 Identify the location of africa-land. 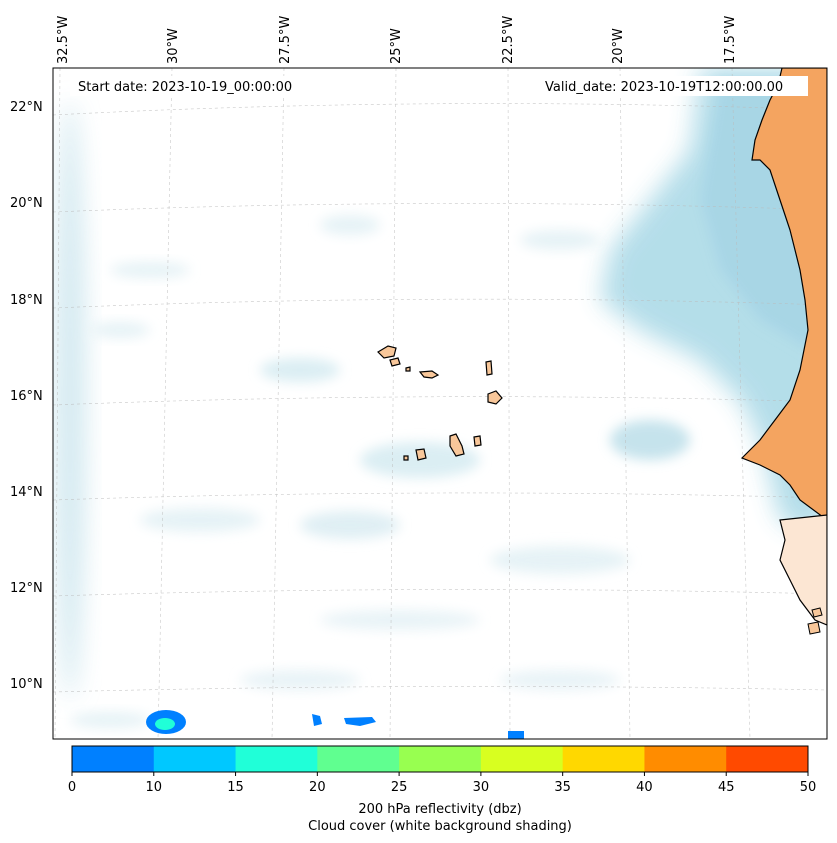
(783, 294).